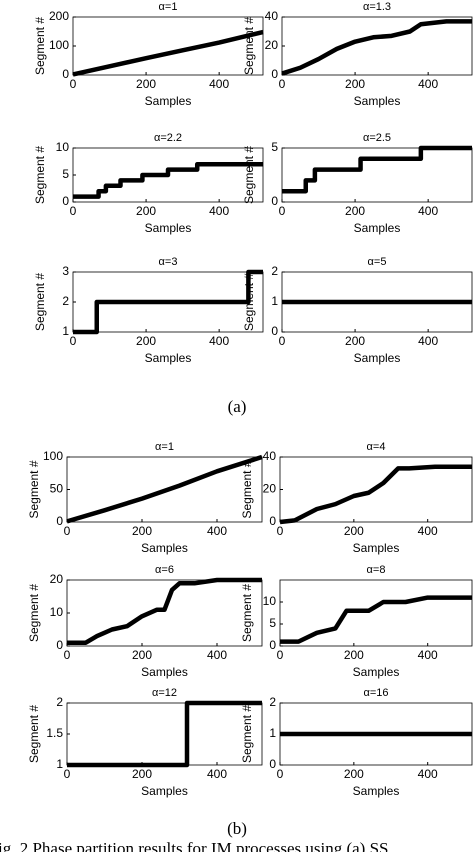  What do you see at coordinates (270, 601) in the screenshot?
I see `y-tick-label: 10` at bounding box center [270, 601].